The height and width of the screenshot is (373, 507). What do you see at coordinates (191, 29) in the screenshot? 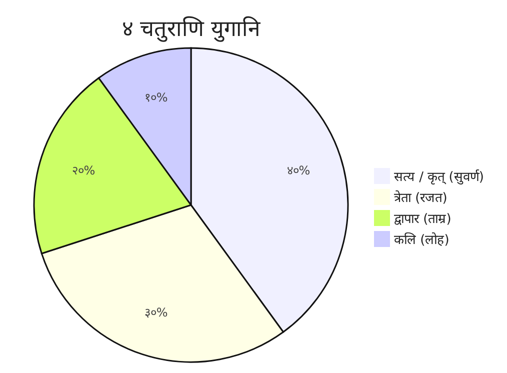
I see `chart-title: ४ चतुराणि युगानि` at bounding box center [191, 29].